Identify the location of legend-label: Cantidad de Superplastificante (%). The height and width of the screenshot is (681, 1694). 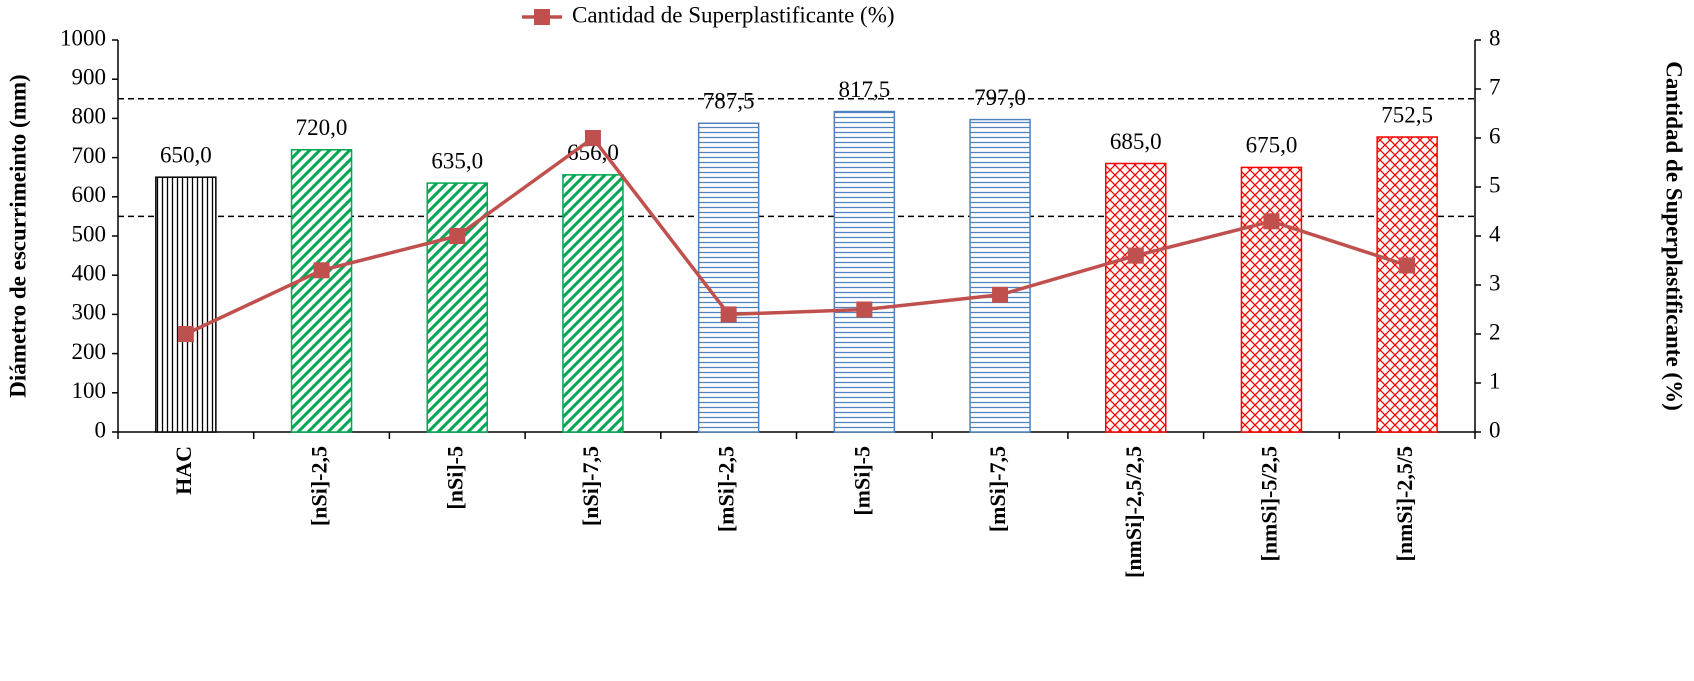
(733, 14).